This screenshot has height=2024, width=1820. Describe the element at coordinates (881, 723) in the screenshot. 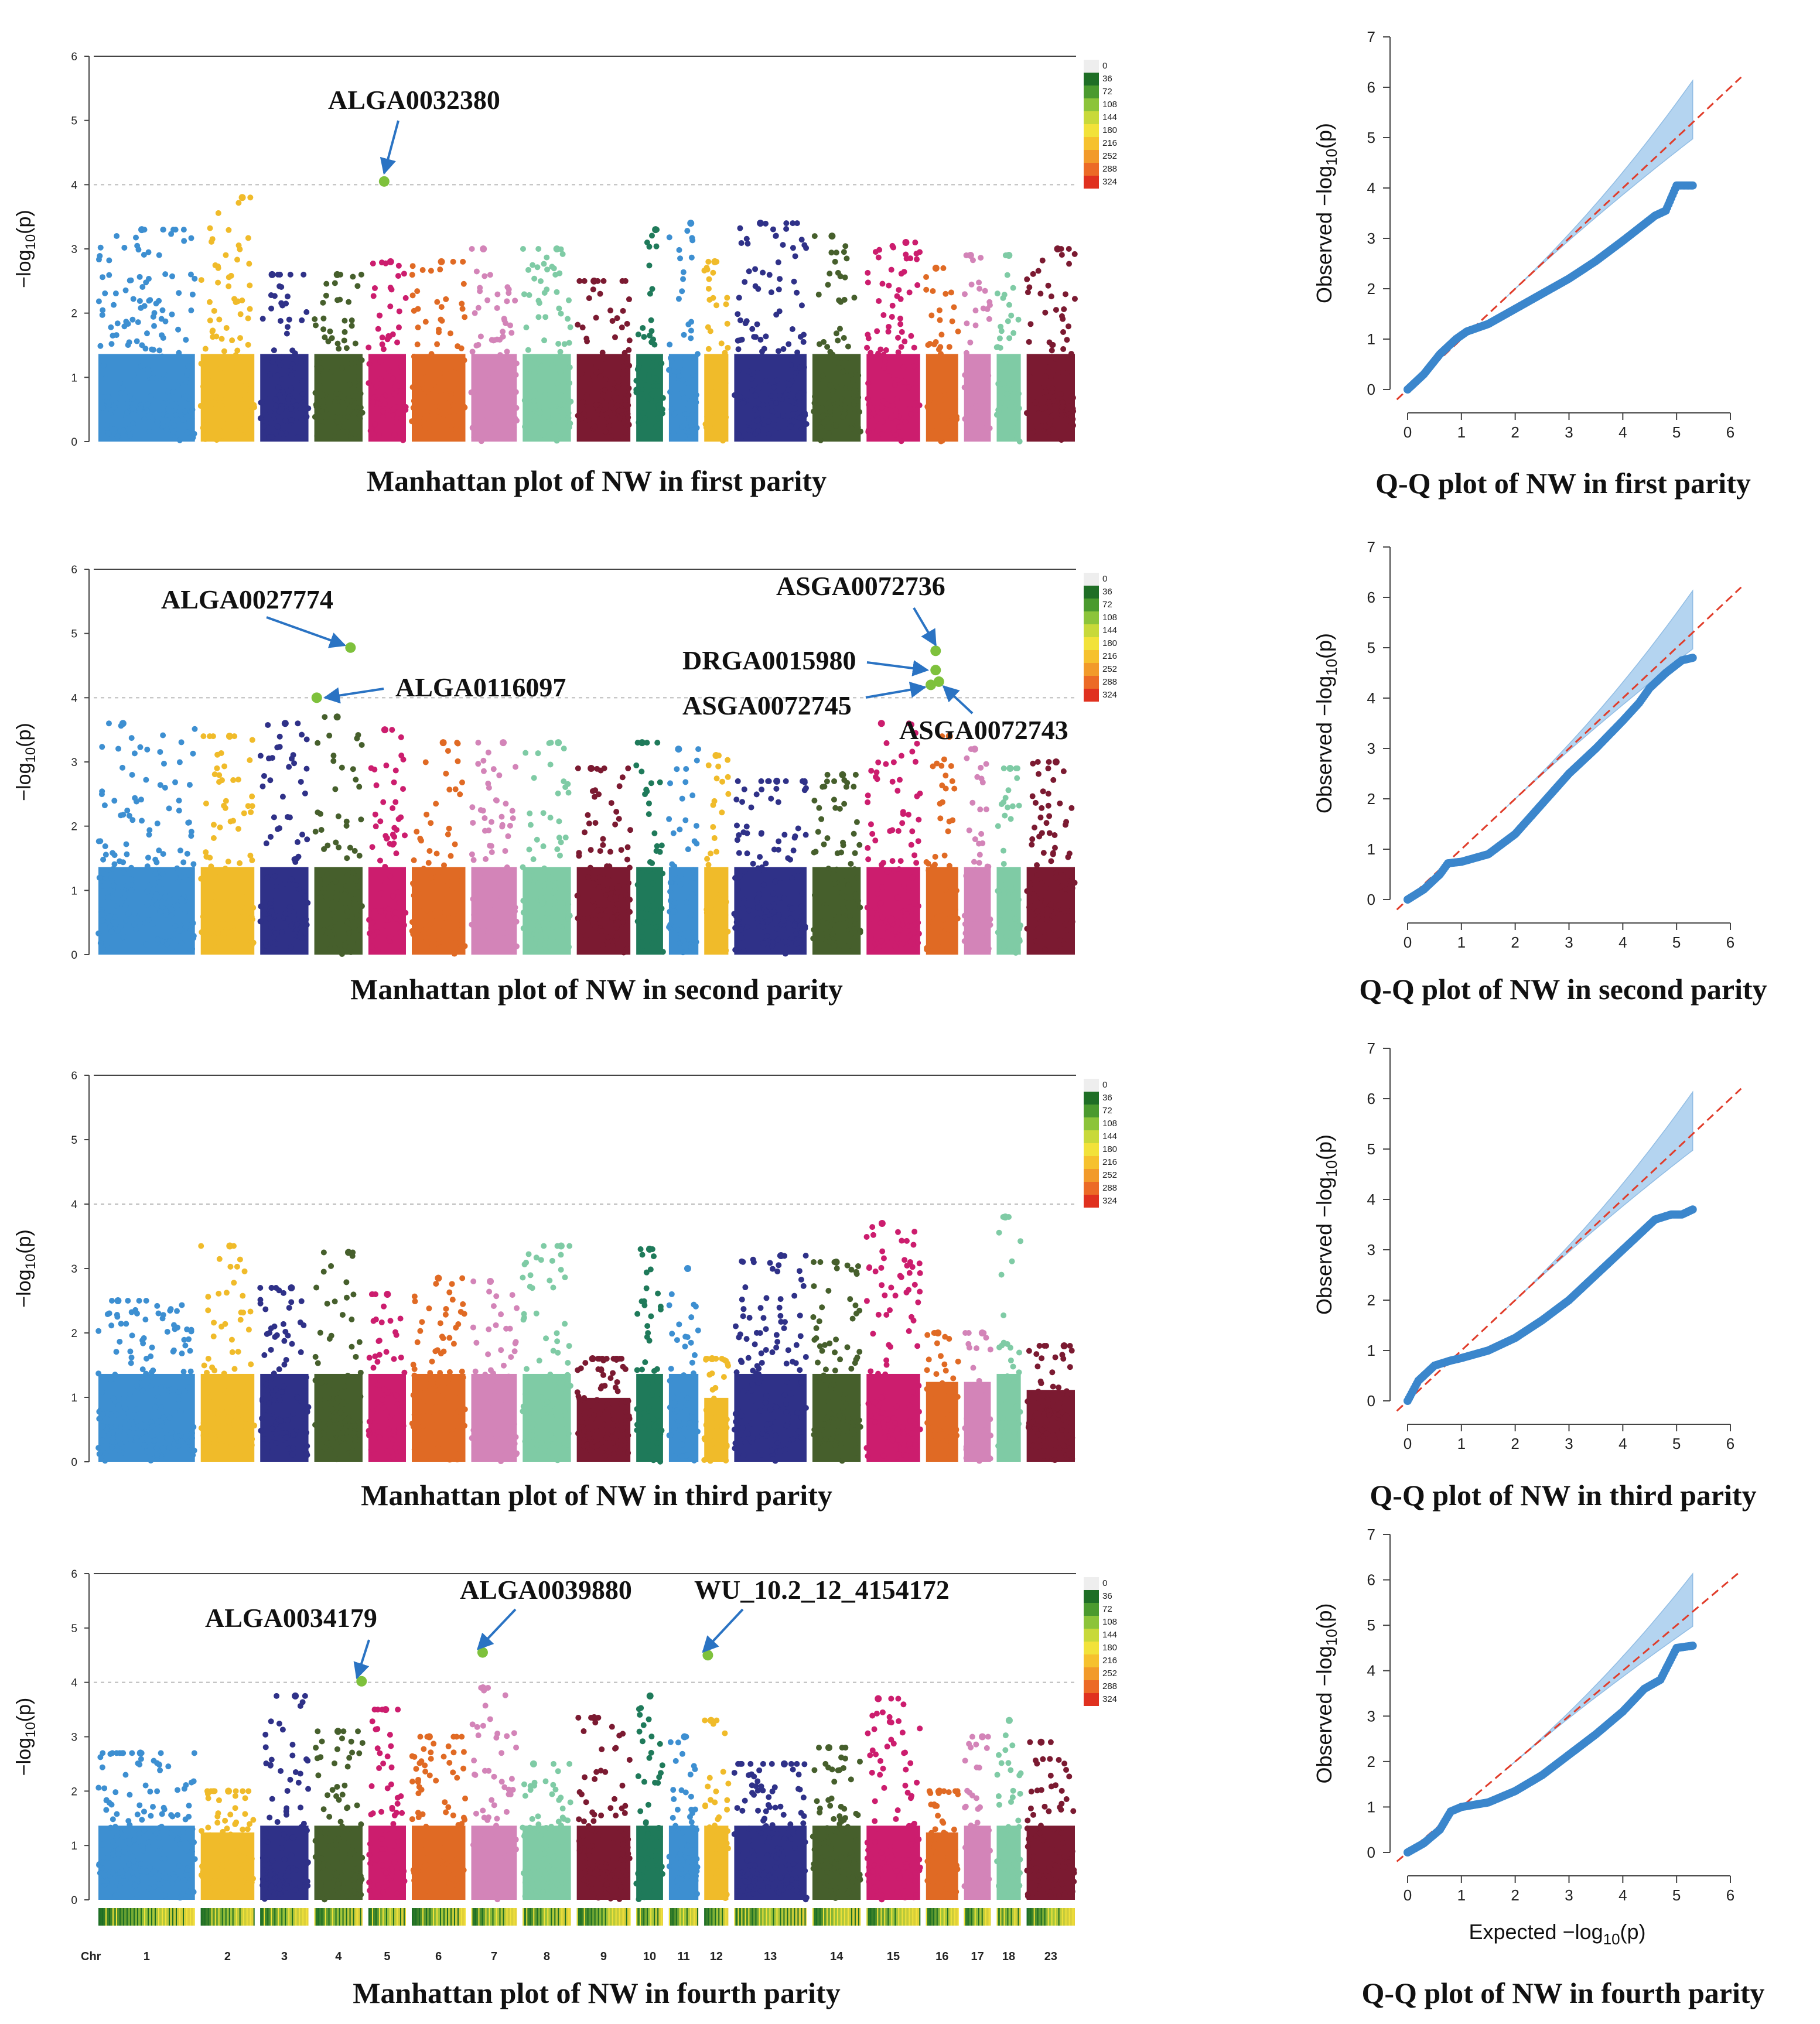

I see `chromosome-15-max-point` at that location.